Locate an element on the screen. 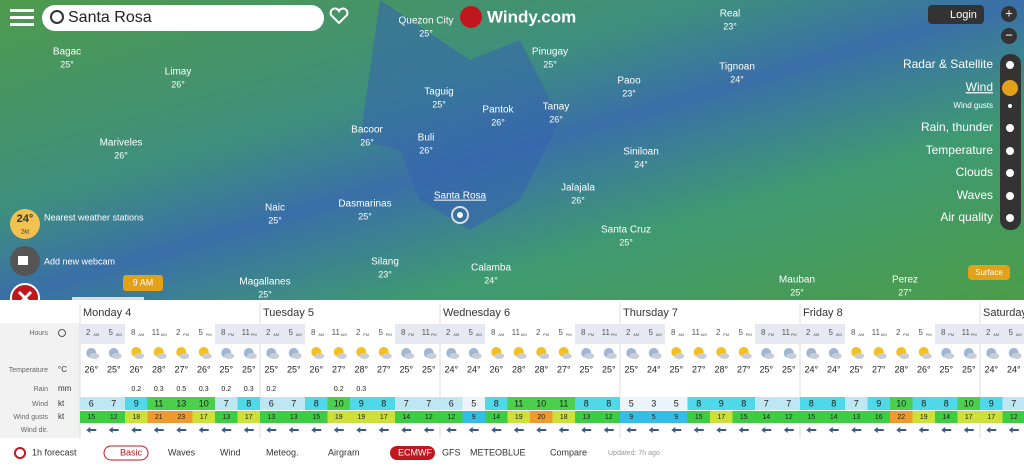 The width and height of the screenshot is (1024, 474). surface-text: Surface is located at coordinates (989, 272).